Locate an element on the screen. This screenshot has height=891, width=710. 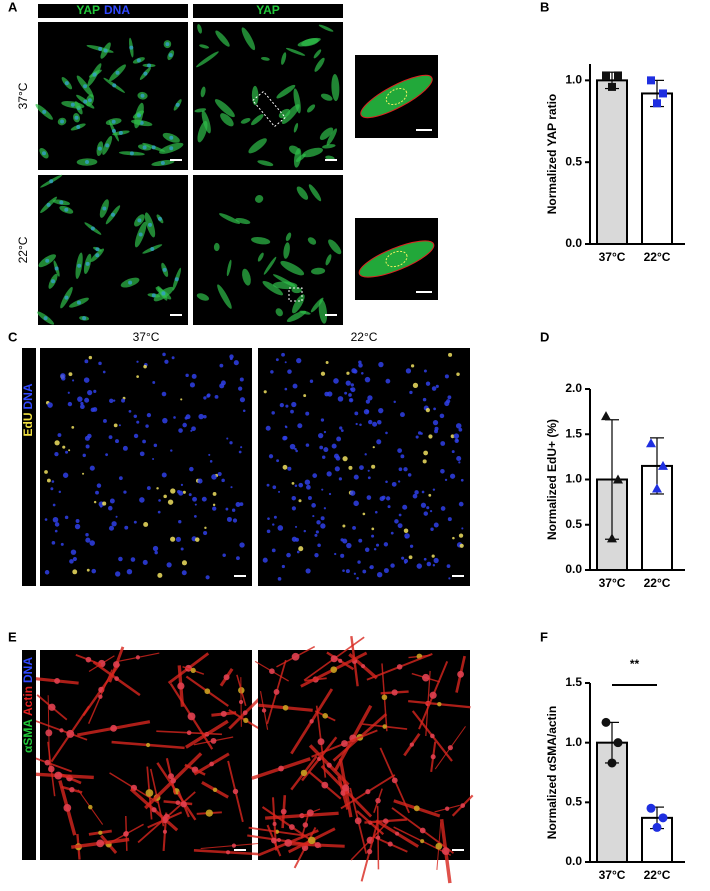
header-strip is located at coordinates (268, 11).